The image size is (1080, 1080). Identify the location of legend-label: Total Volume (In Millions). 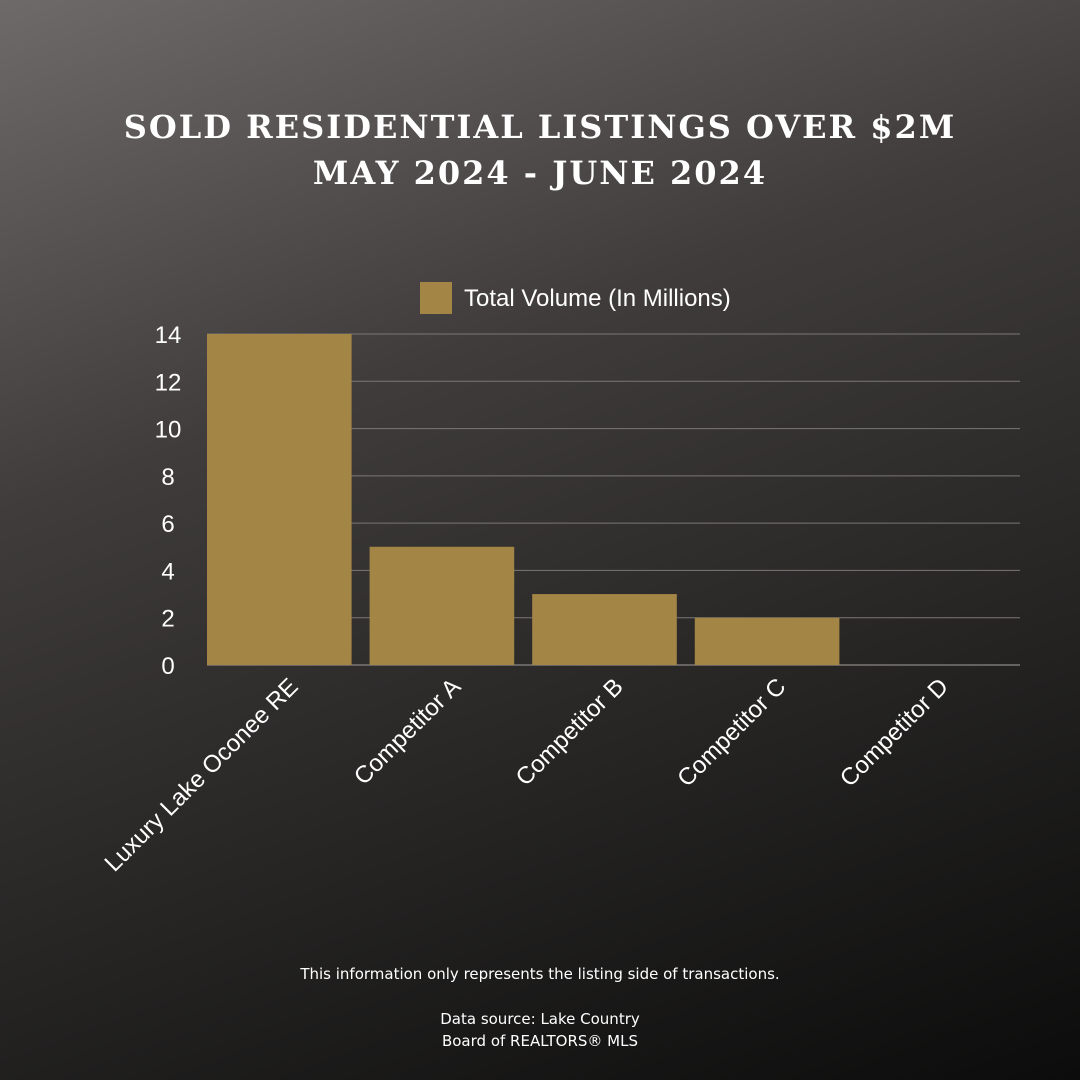
(597, 298).